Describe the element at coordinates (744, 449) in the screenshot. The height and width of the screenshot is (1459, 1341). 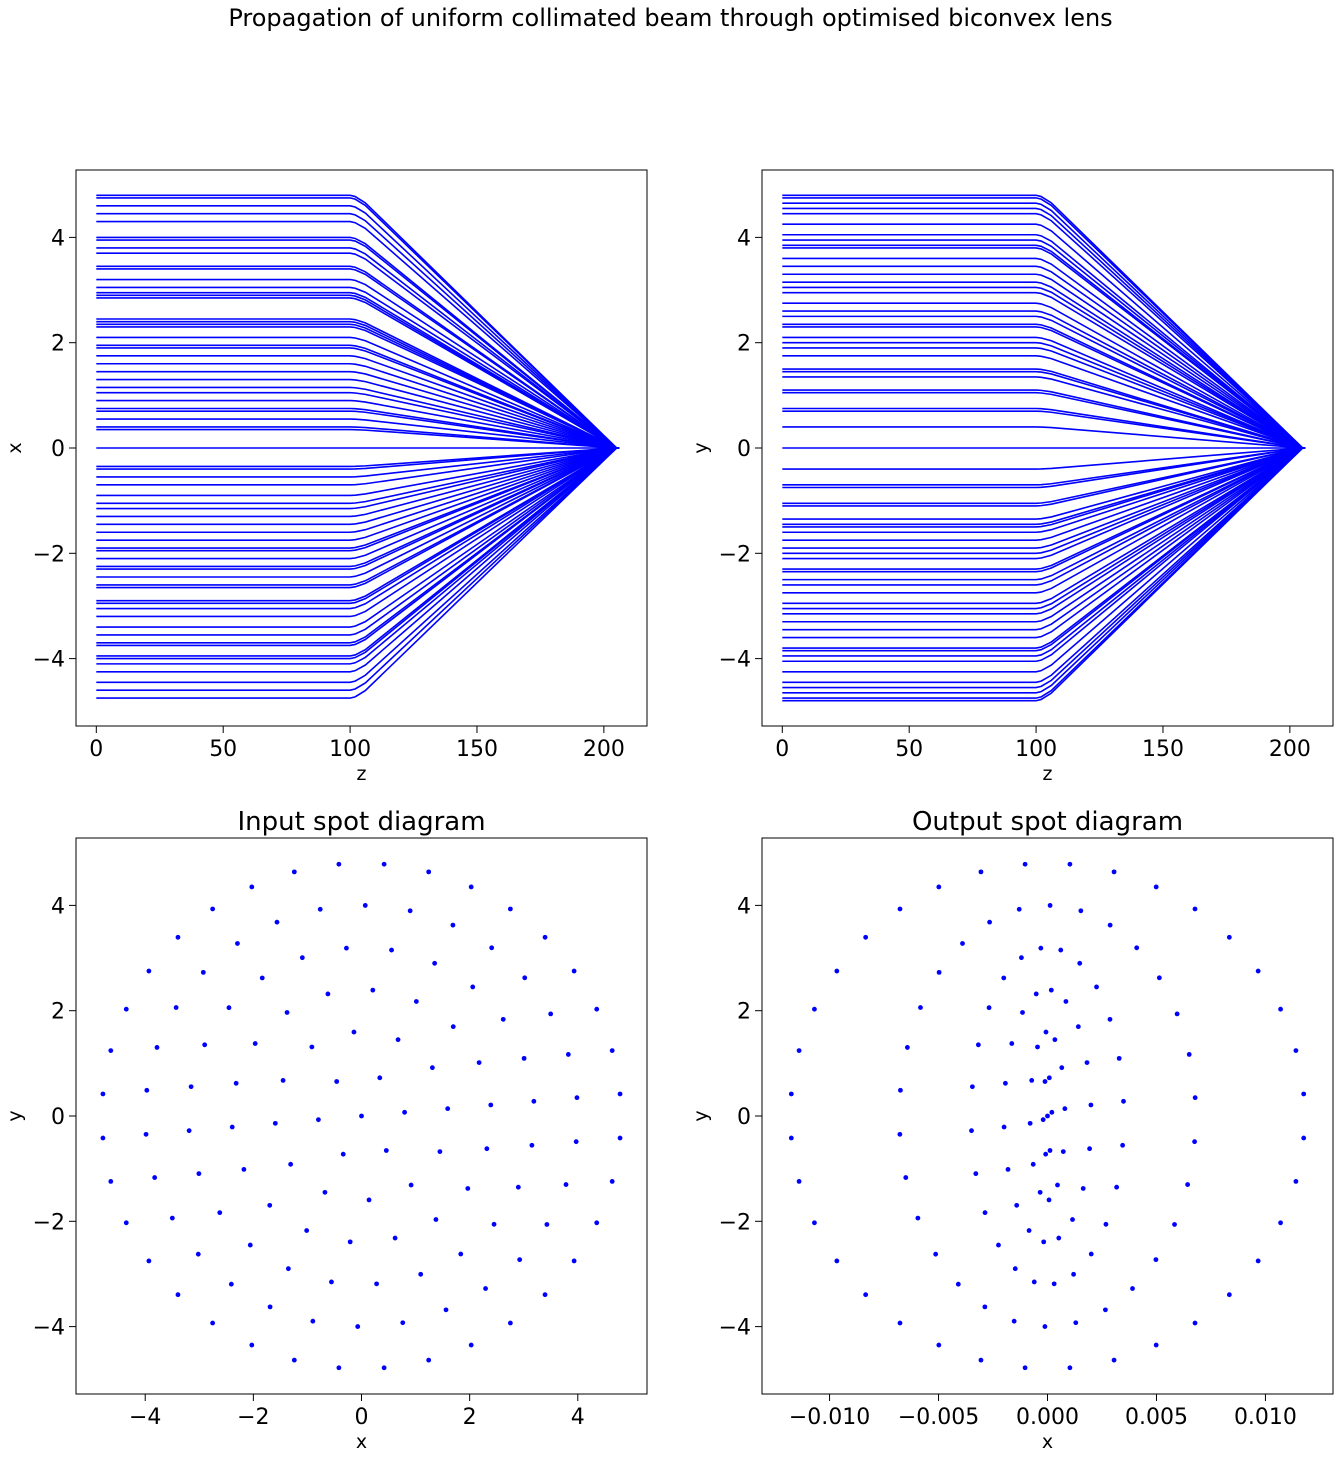
I see `y-tick-label: 0` at that location.